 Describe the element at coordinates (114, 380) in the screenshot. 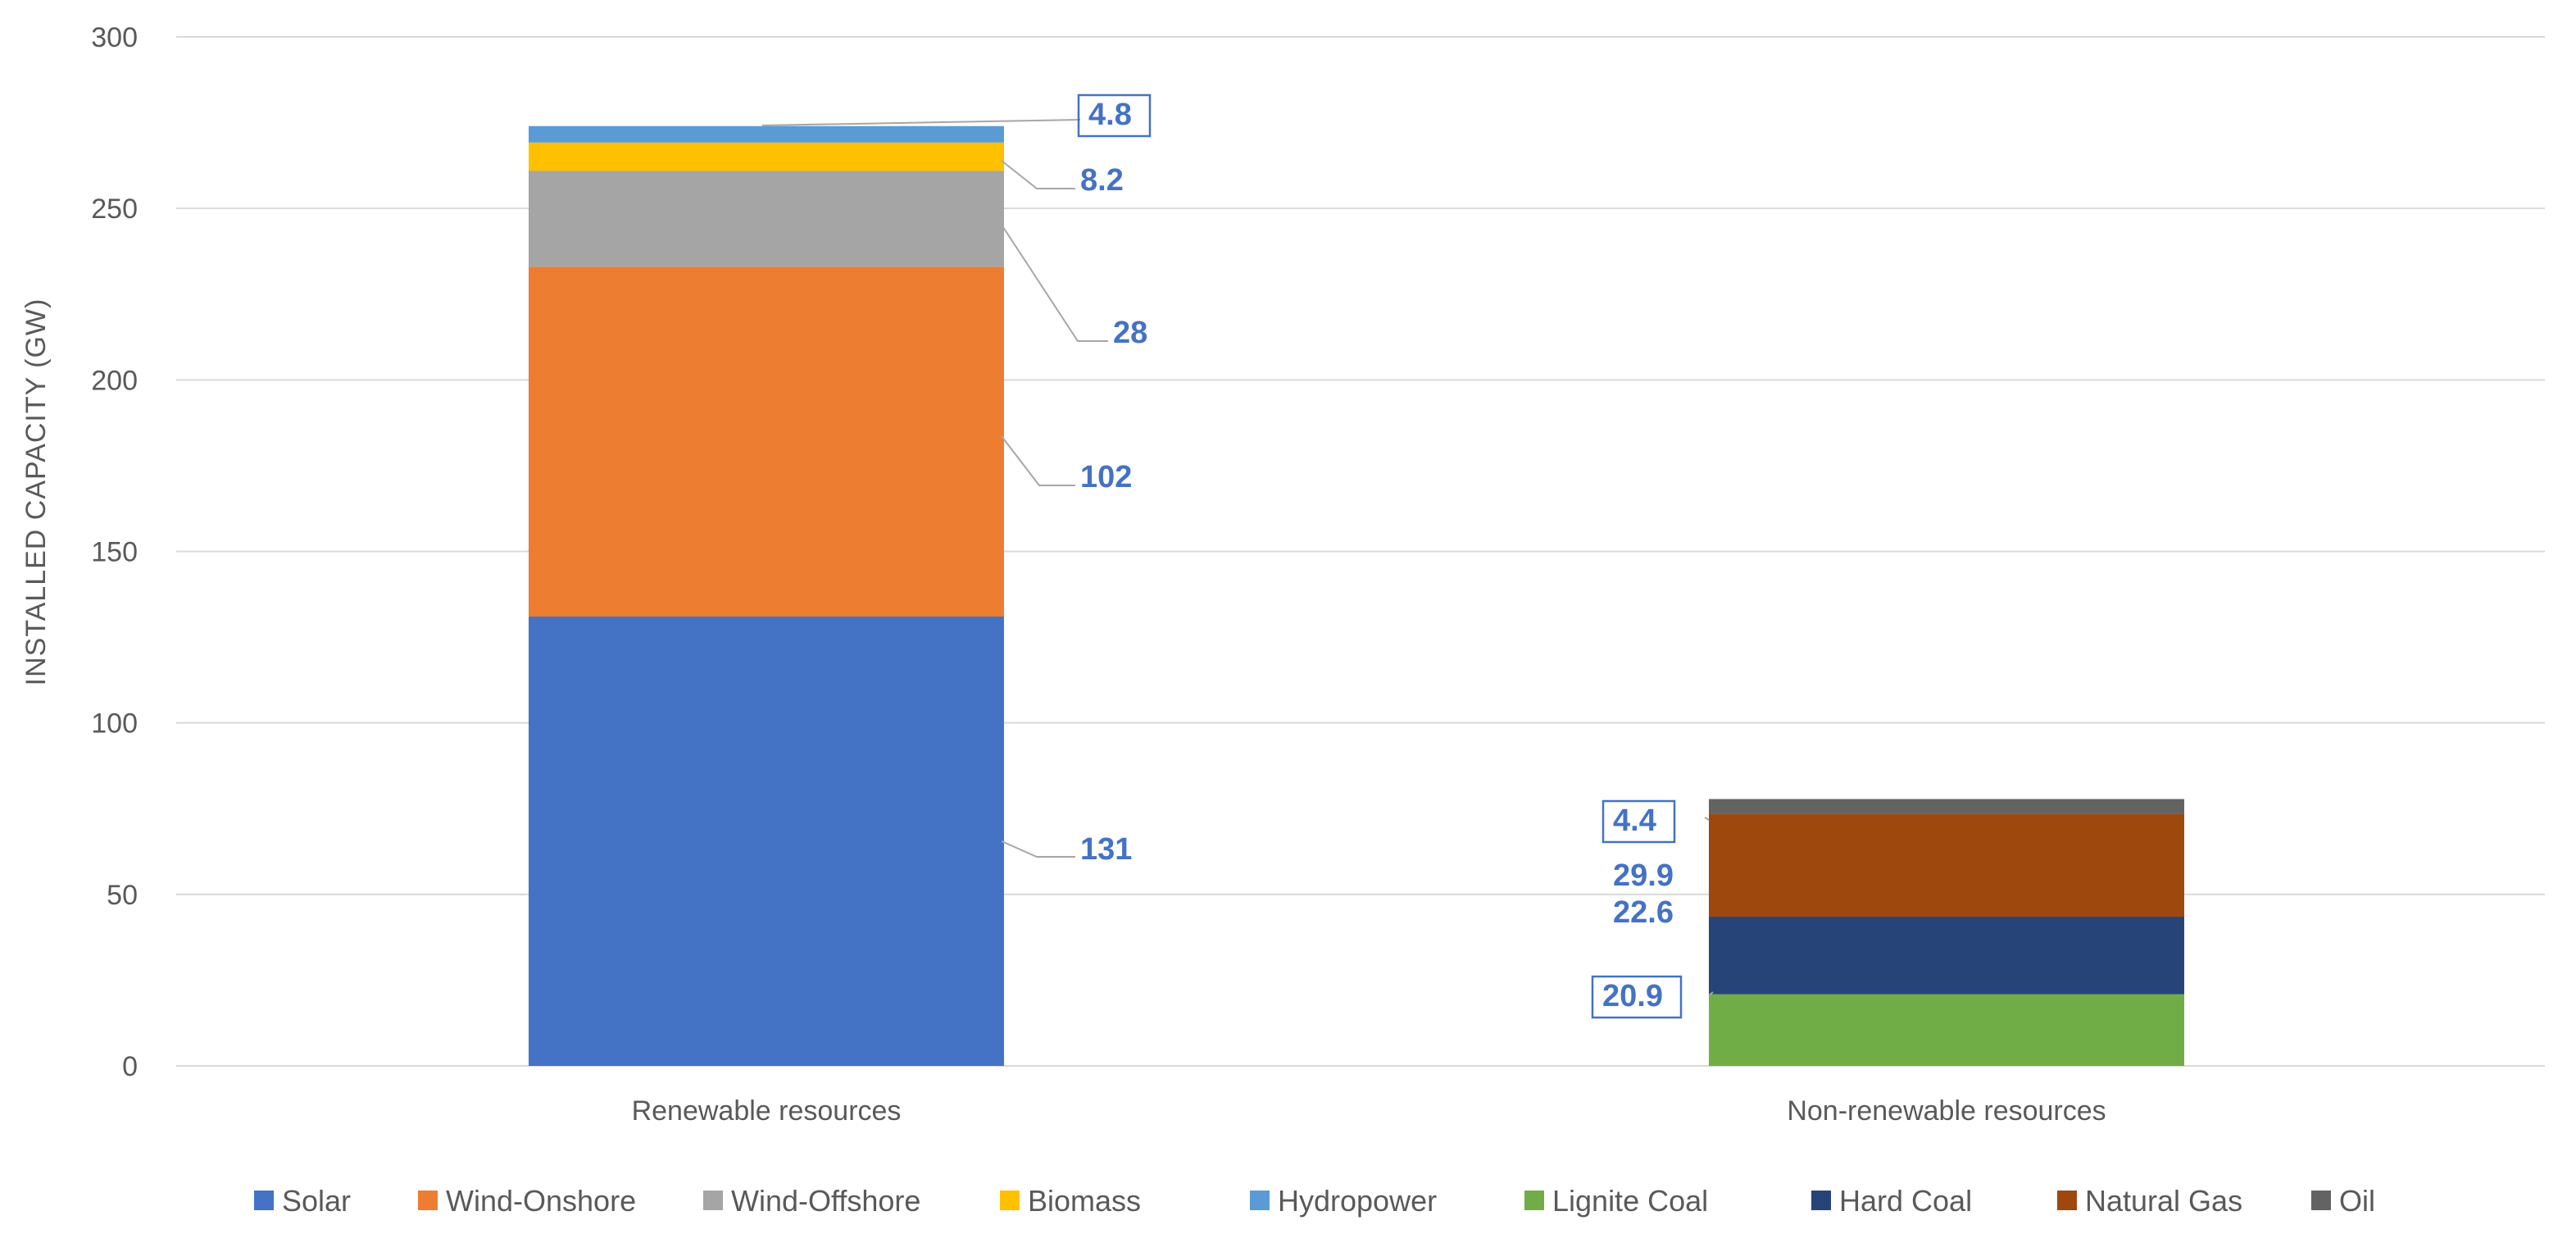

I see `y-tick-label: 200` at that location.